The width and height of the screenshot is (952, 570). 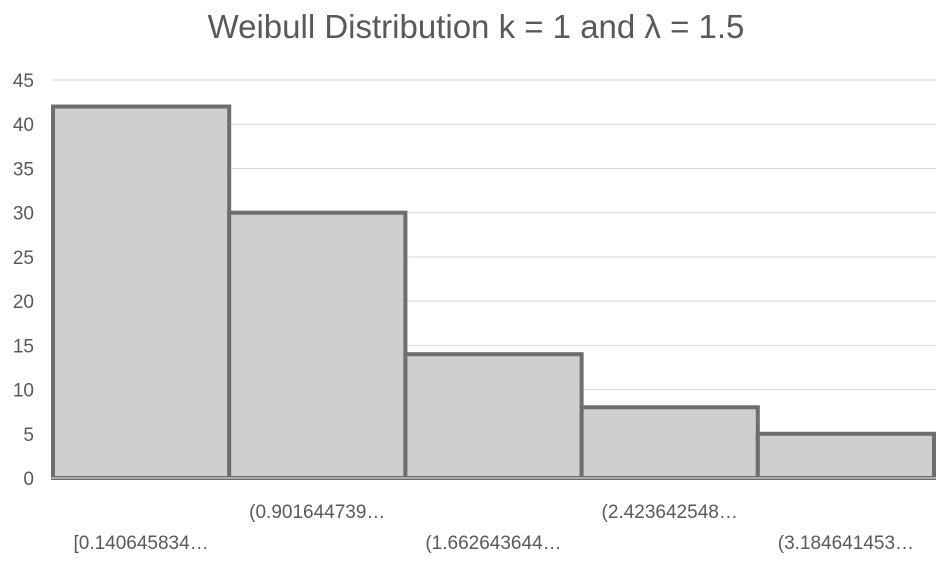 What do you see at coordinates (23, 258) in the screenshot?
I see `y-tick-label: 25` at bounding box center [23, 258].